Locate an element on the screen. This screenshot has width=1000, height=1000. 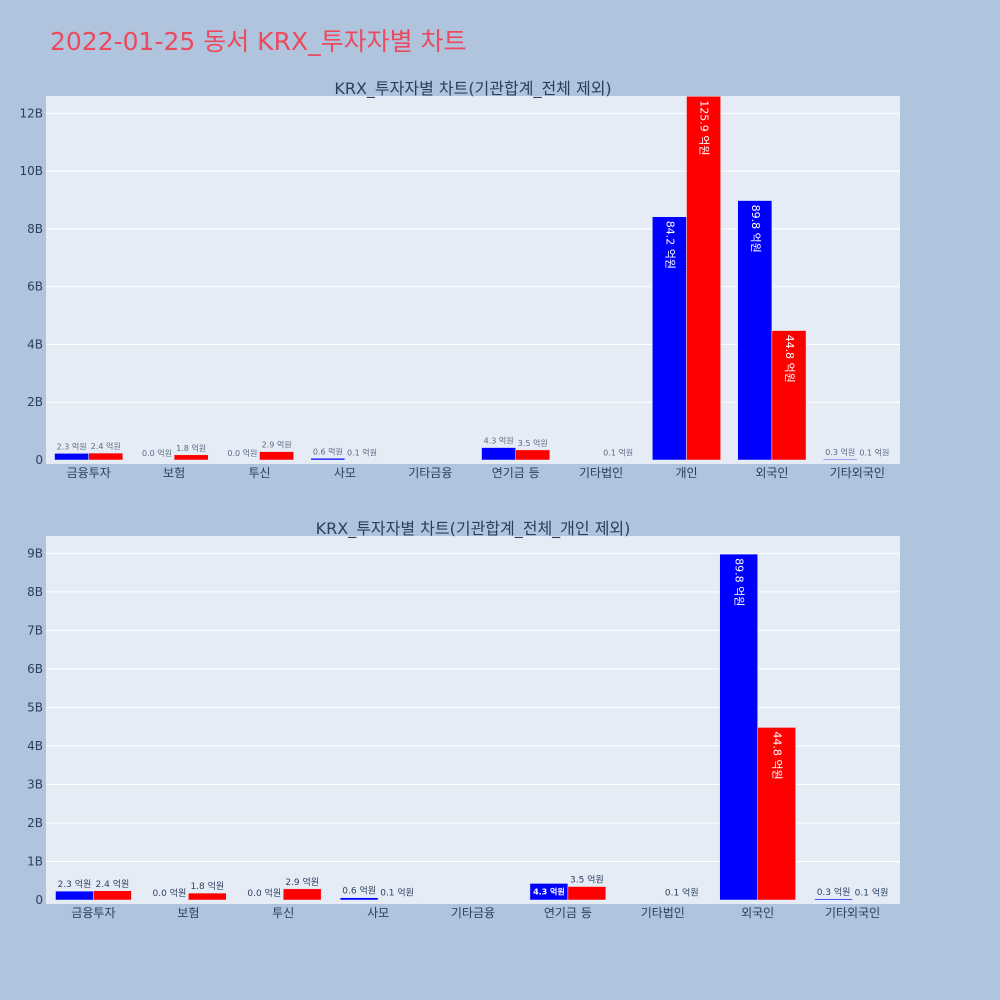
y-tick-label: 10B is located at coordinates (31, 171).